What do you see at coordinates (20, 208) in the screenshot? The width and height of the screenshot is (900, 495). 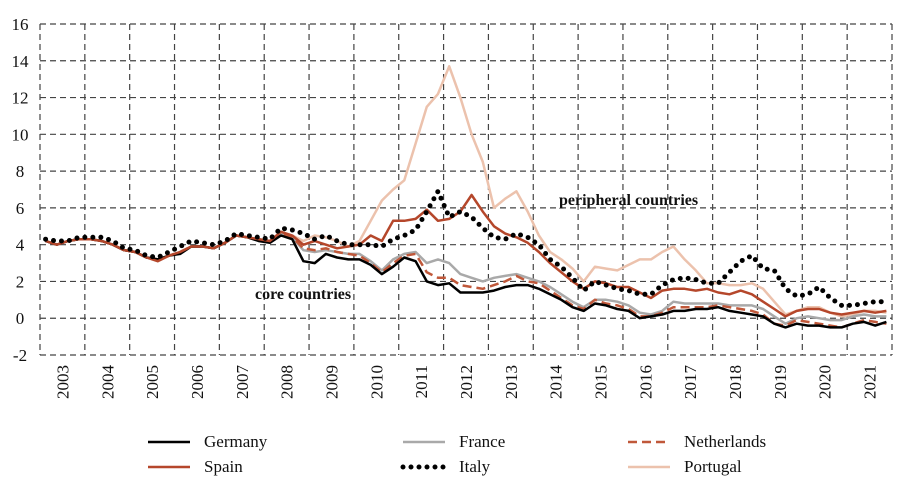 I see `y-tick-label: 6` at bounding box center [20, 208].